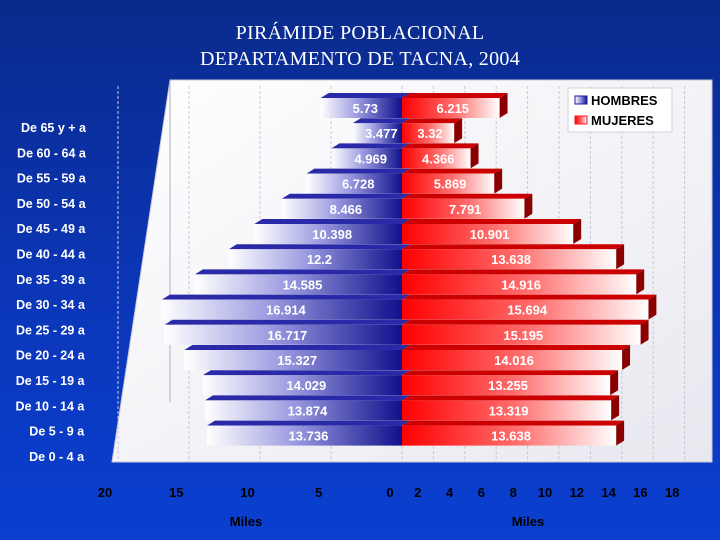 This screenshot has height=540, width=720. Describe the element at coordinates (624, 100) in the screenshot. I see `legend-label: HOMBRES` at that location.